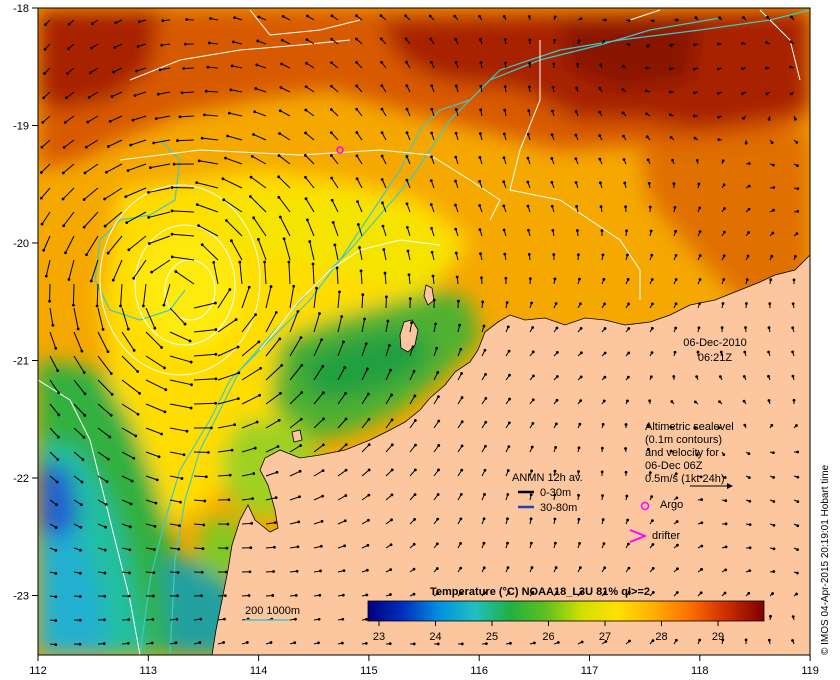 The image size is (840, 680). Describe the element at coordinates (638, 536) in the screenshot. I see `drifter-legend-icon` at that location.